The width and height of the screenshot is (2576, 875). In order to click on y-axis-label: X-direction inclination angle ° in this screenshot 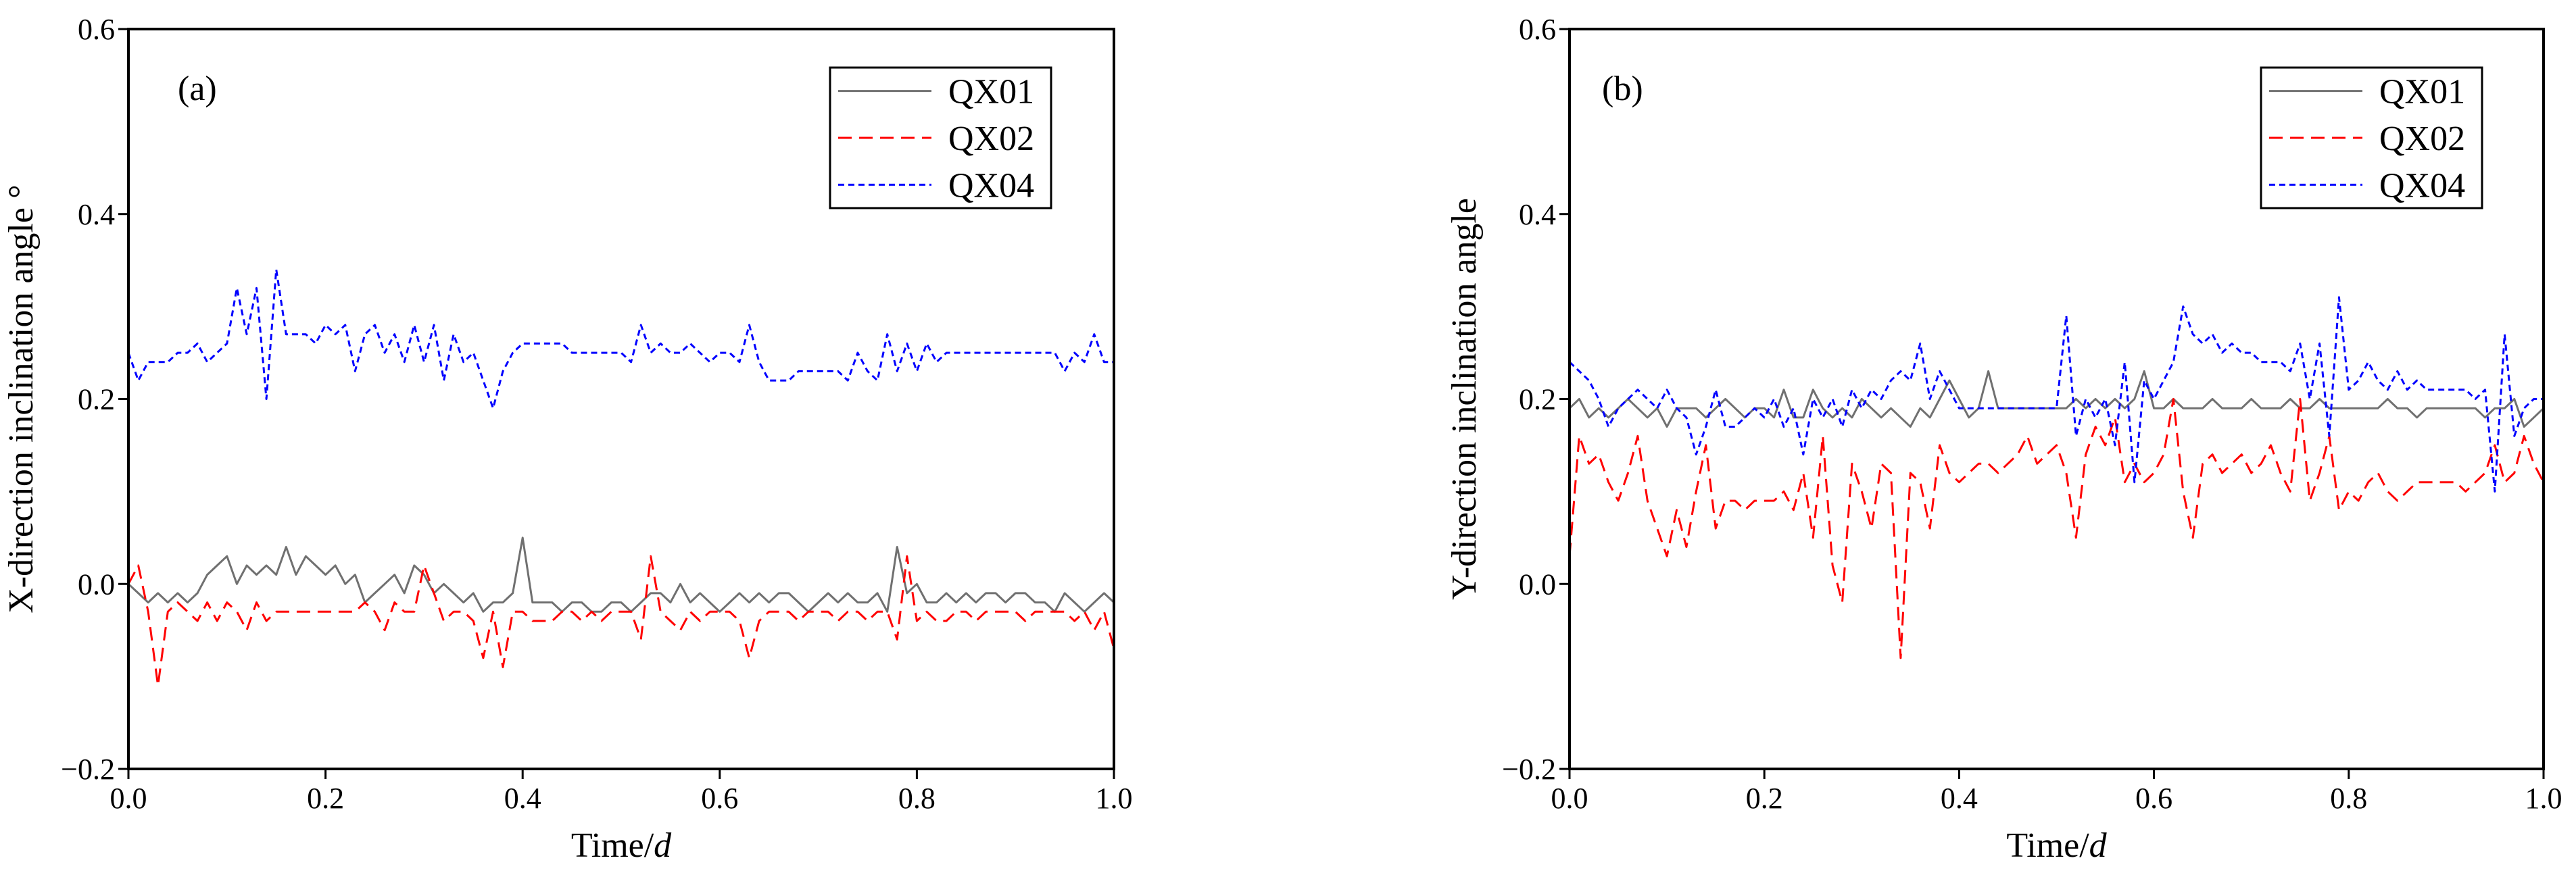, I will do `click(21, 399)`.